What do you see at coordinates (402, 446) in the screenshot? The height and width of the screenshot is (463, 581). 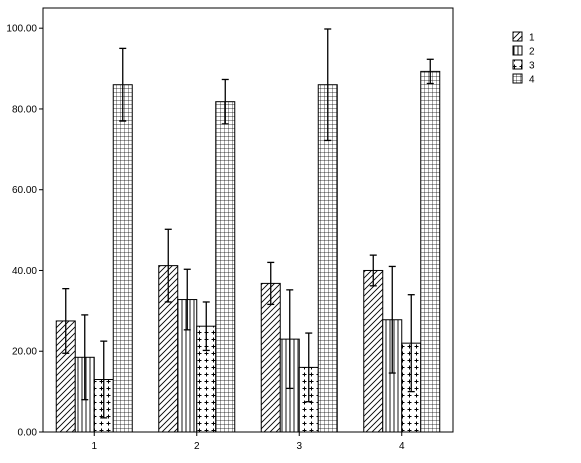 I see `x-tick-label: 4` at bounding box center [402, 446].